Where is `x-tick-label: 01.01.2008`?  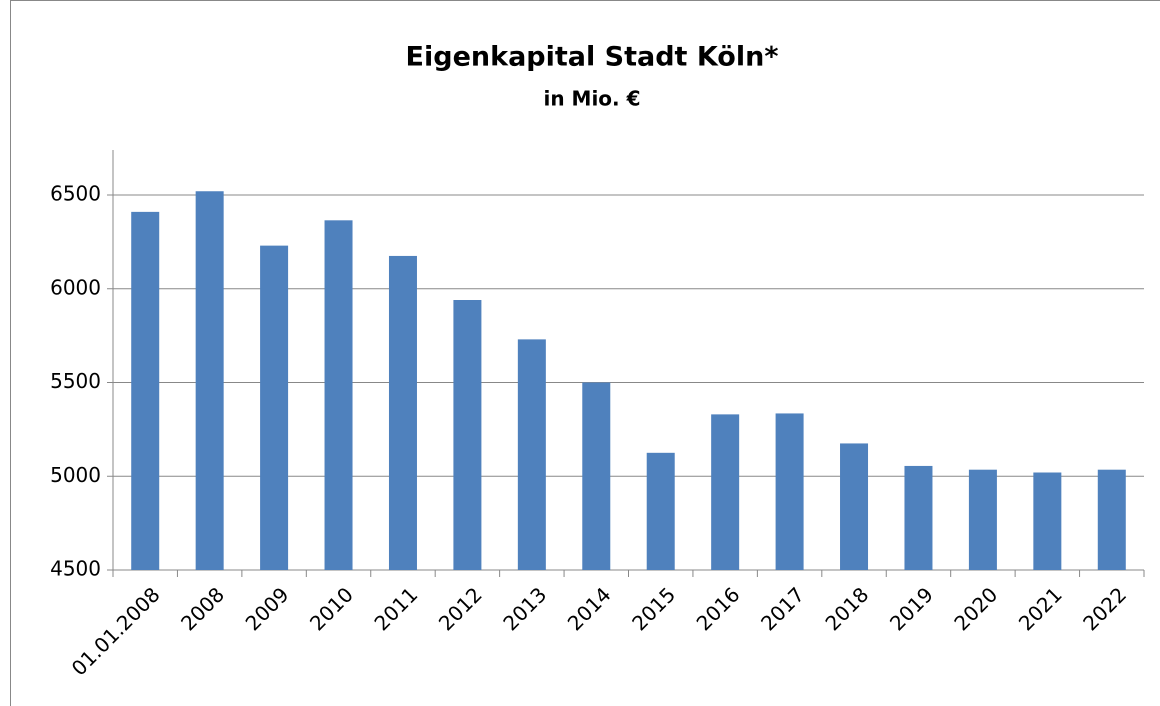
x-tick-label: 01.01.2008 is located at coordinates (116, 631).